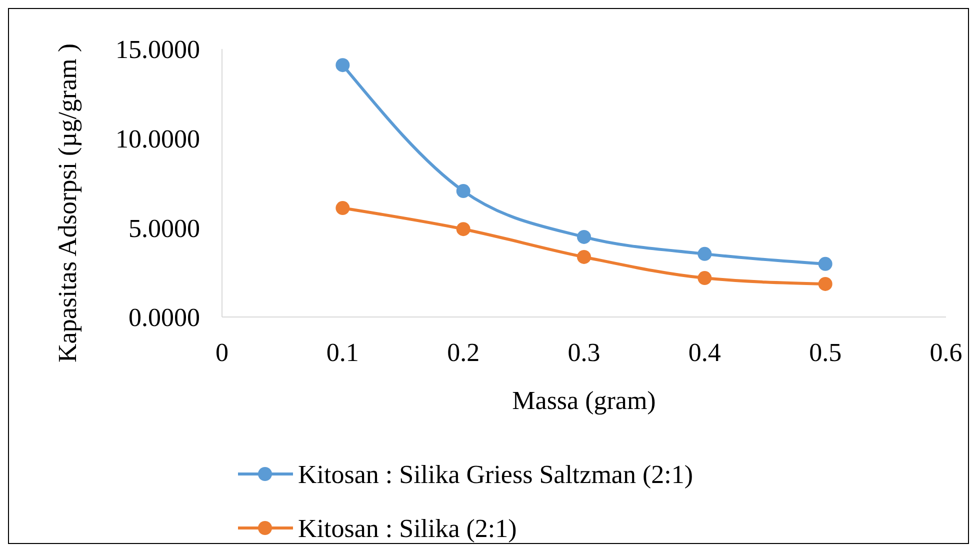 The width and height of the screenshot is (977, 552). I want to click on x-tick-label: 0.4, so click(704, 352).